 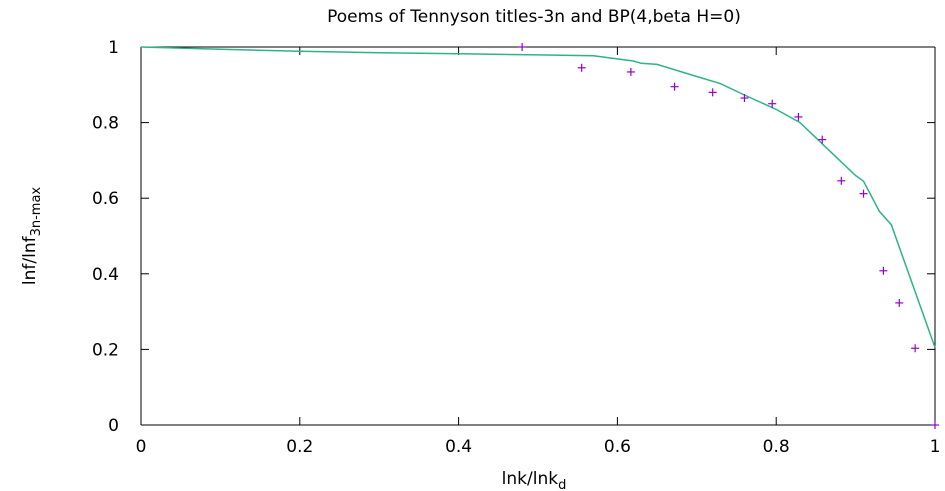 I want to click on x-tick-label: 1, so click(x=935, y=447).